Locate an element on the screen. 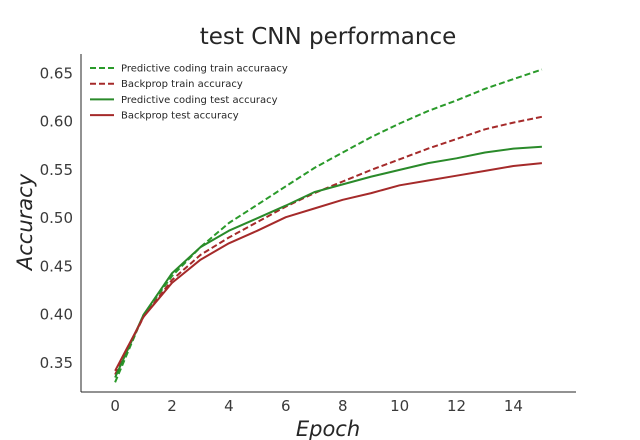 The width and height of the screenshot is (640, 440). chart-title: test CNN performance is located at coordinates (328, 37).